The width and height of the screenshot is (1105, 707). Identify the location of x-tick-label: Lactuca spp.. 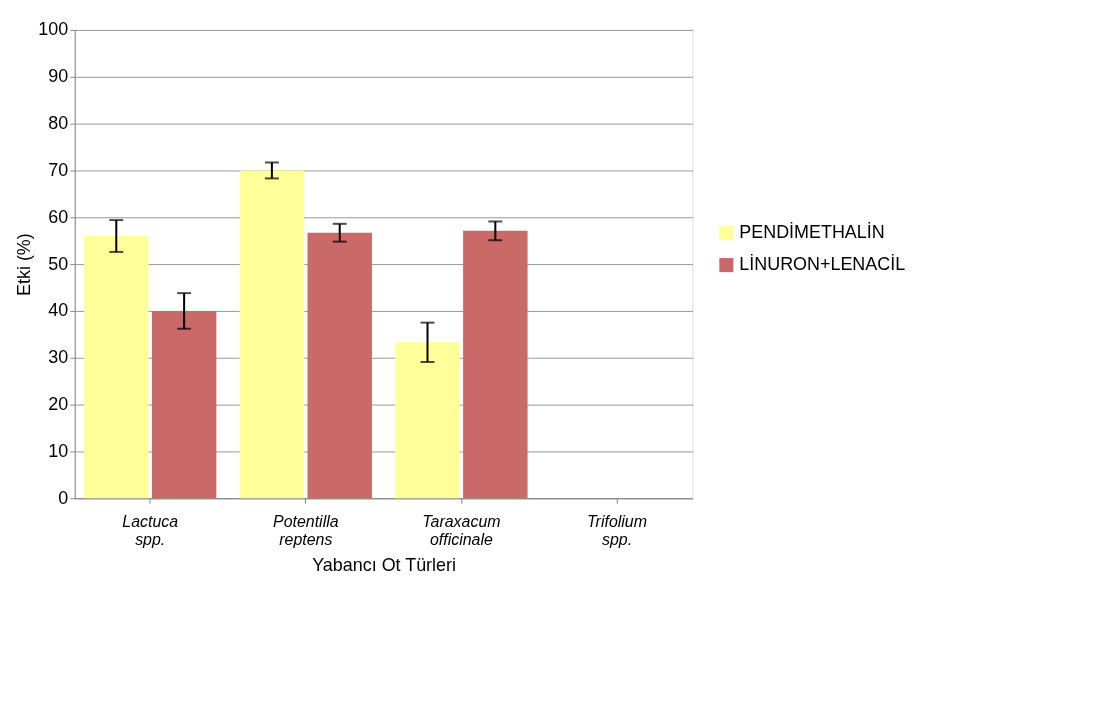
(150, 530).